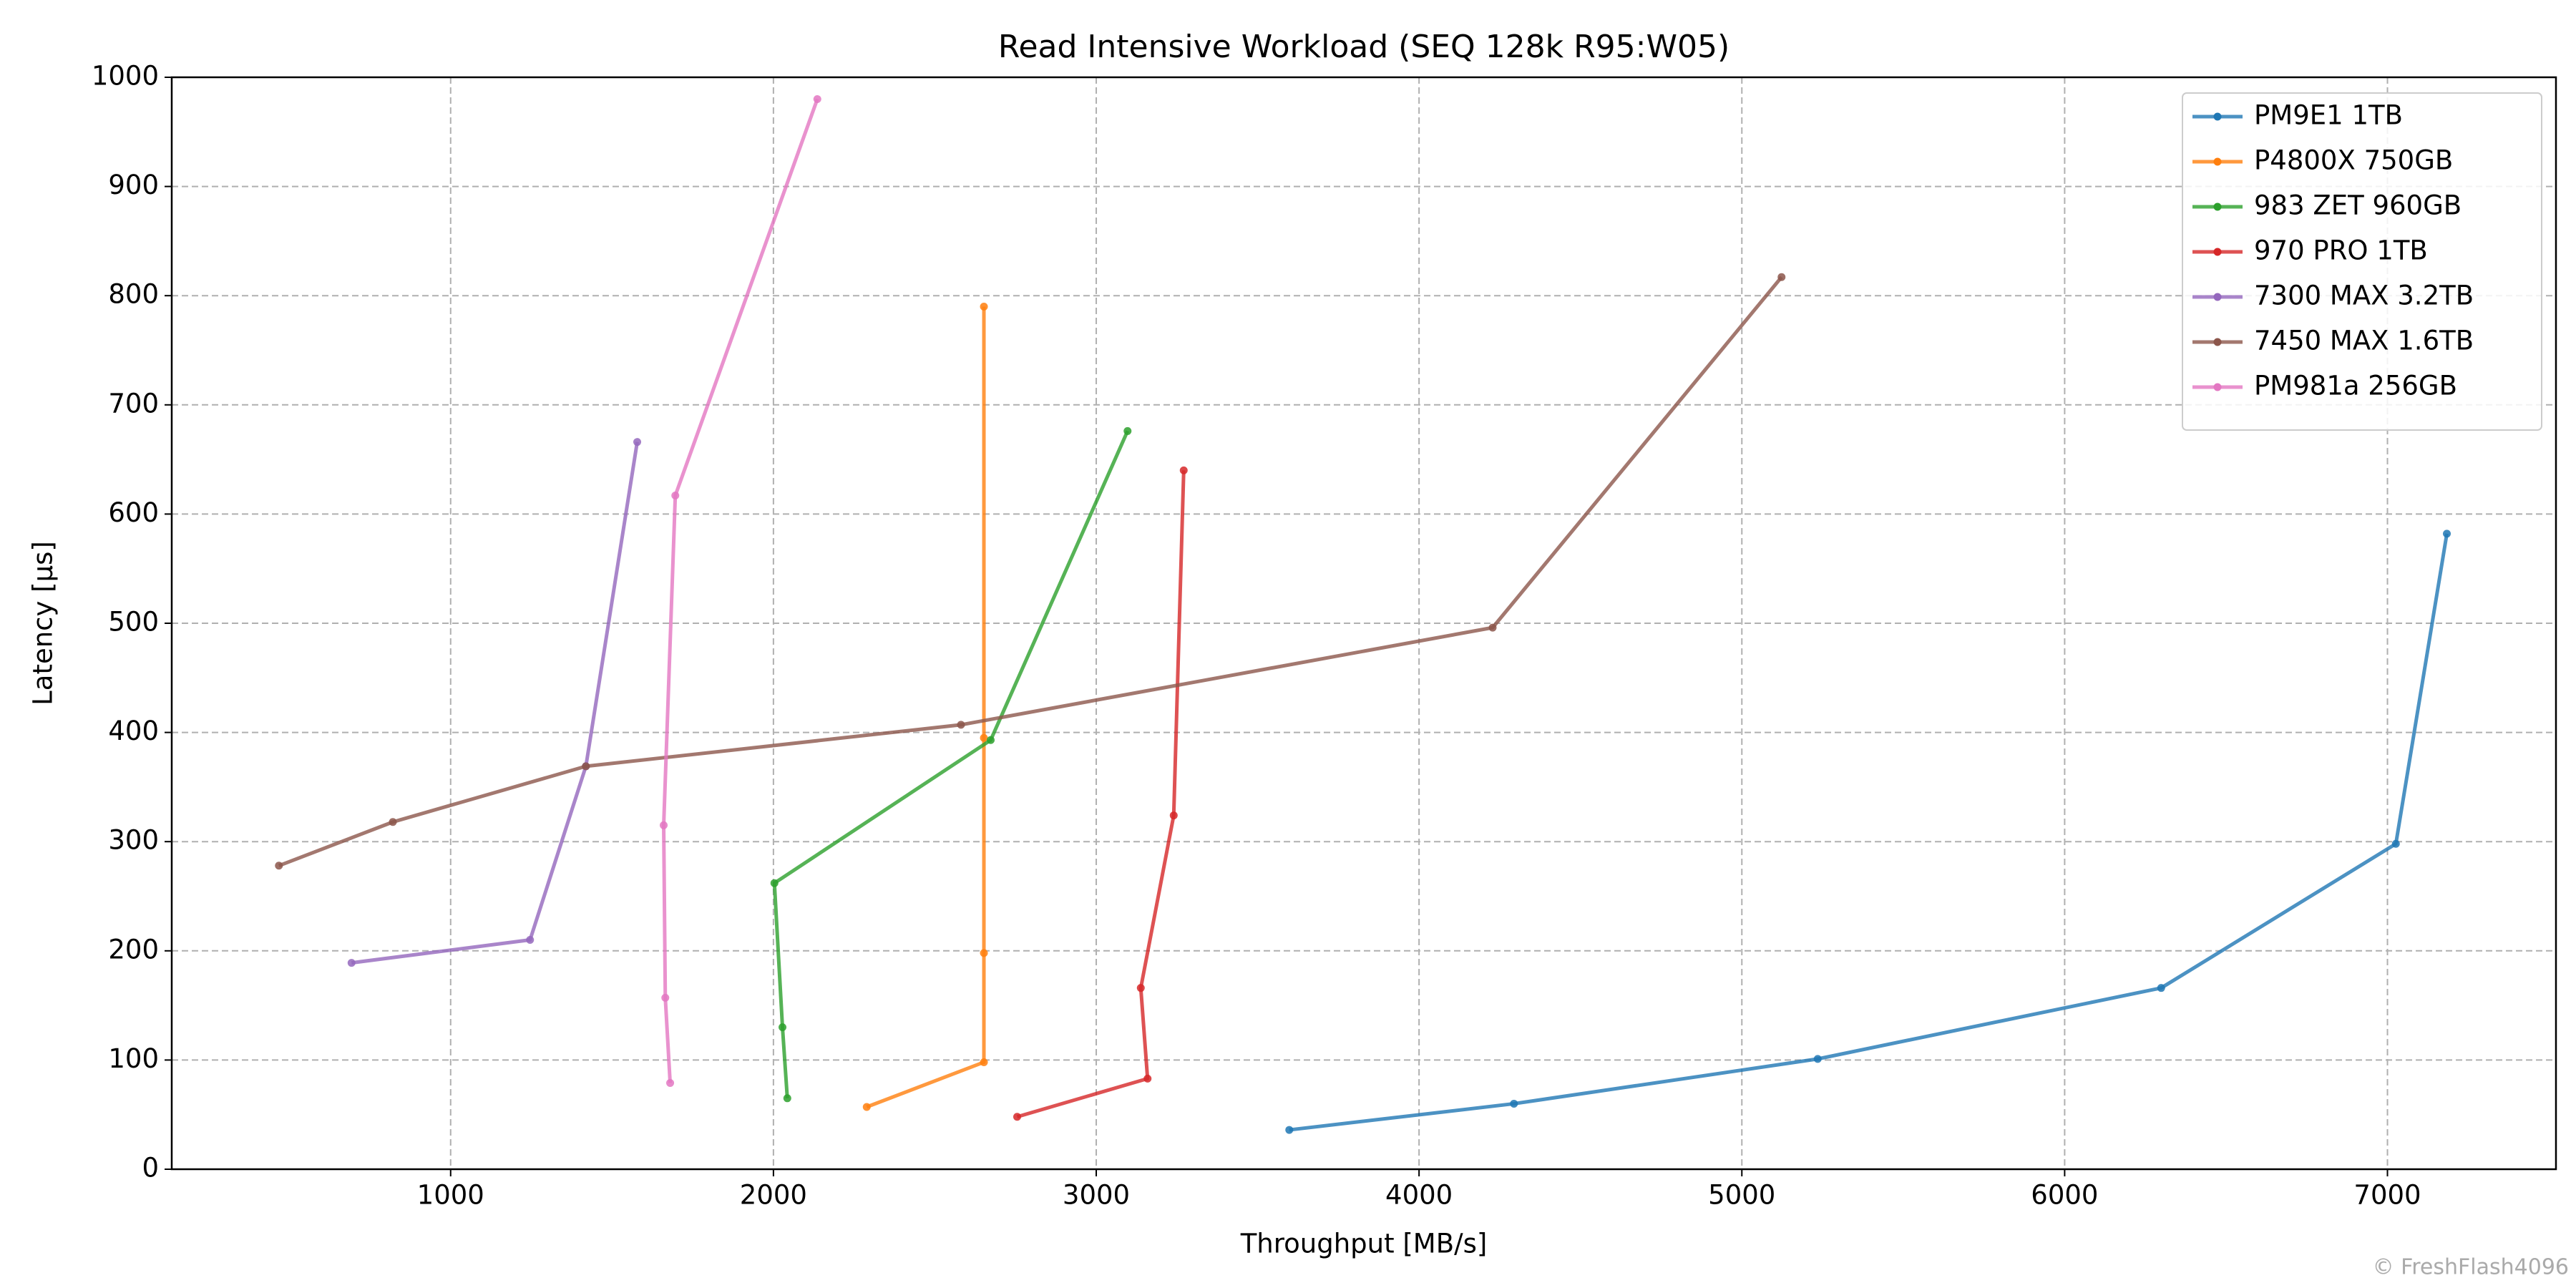 Image resolution: width=2576 pixels, height=1288 pixels. What do you see at coordinates (2328, 115) in the screenshot?
I see `legend-label: PM9E1 1TB` at bounding box center [2328, 115].